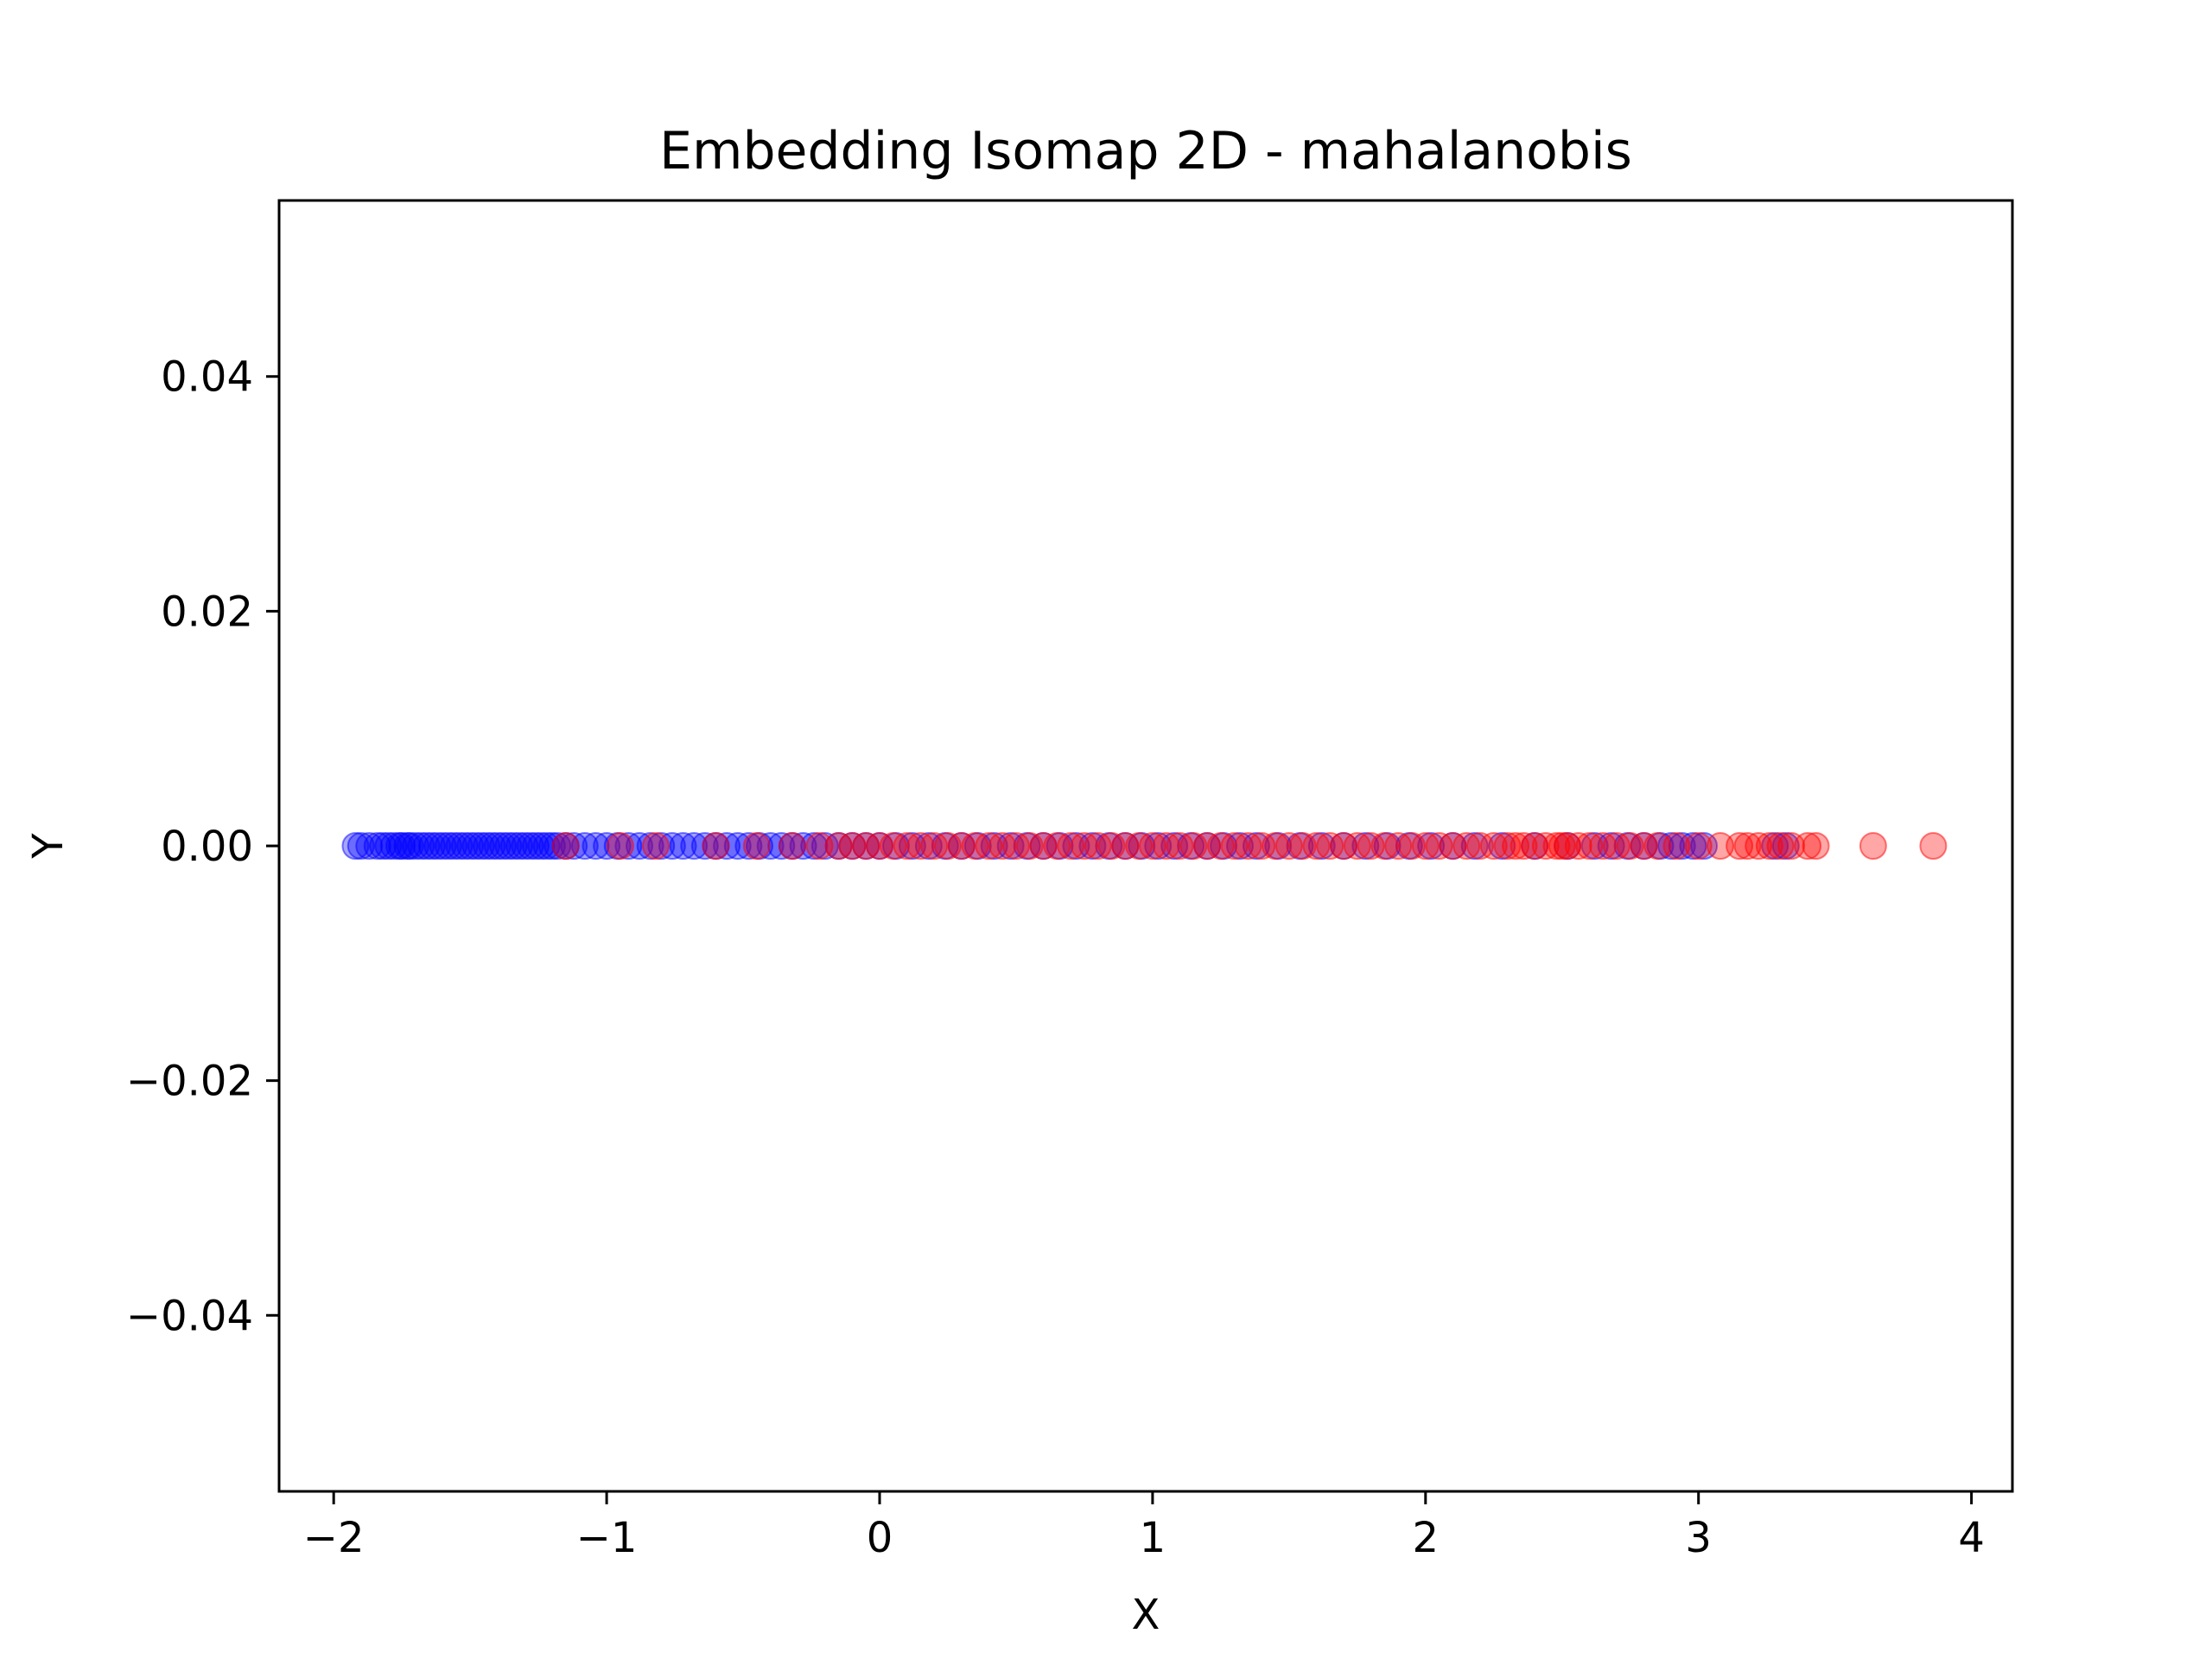  I want to click on y-axis-ticks: −0.04 −0.02 0.00 0.02 0.04, so click(202, 846).